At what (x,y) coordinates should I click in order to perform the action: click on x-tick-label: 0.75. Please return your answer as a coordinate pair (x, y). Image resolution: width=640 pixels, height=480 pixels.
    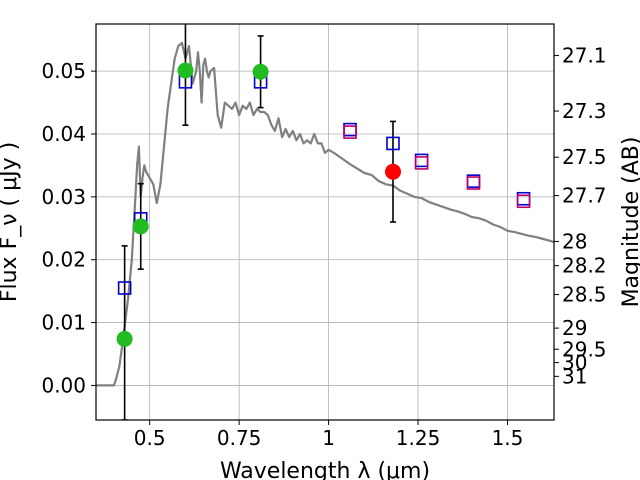
    Looking at the image, I should click on (239, 438).